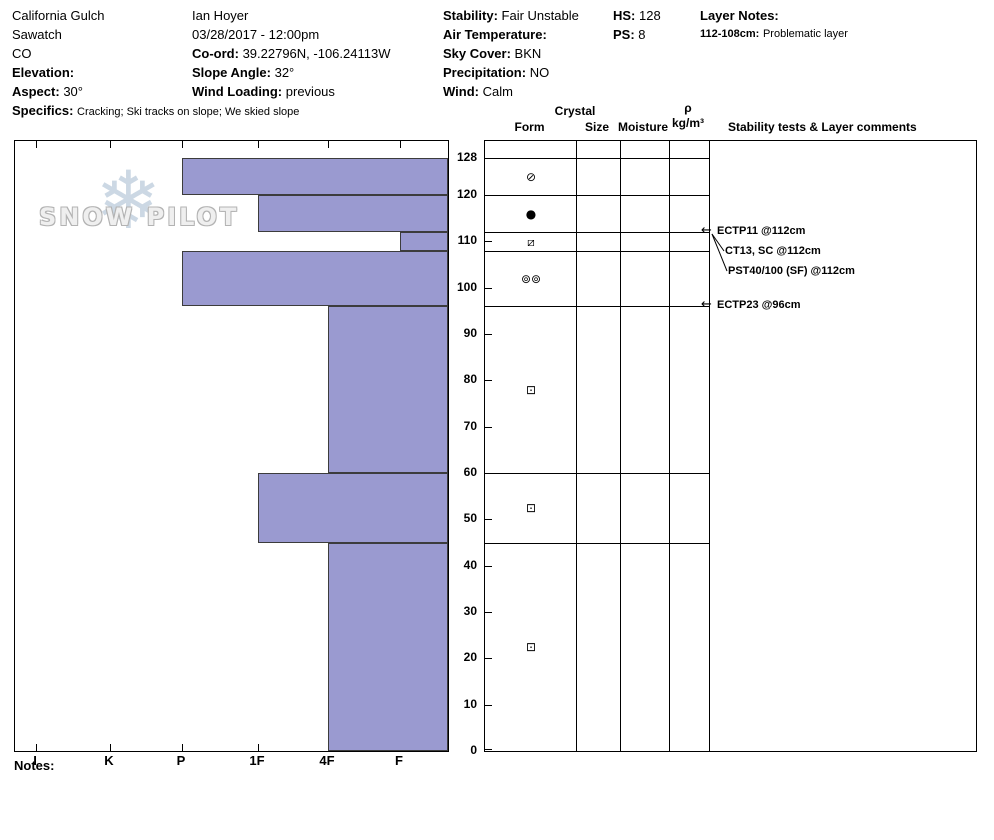  I want to click on location-name: California Gulch, so click(58, 15).